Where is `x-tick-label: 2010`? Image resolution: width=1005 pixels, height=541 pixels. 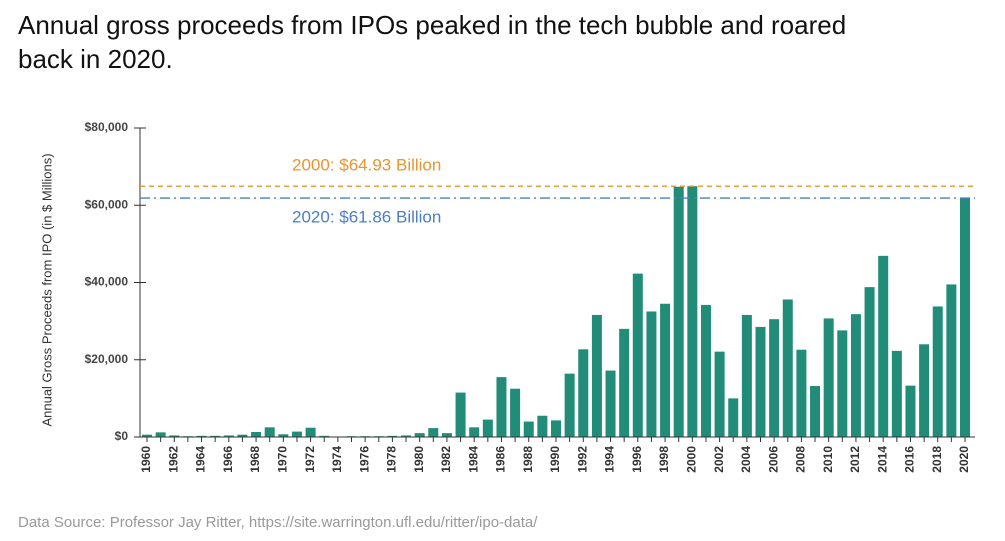 x-tick-label: 2010 is located at coordinates (828, 459).